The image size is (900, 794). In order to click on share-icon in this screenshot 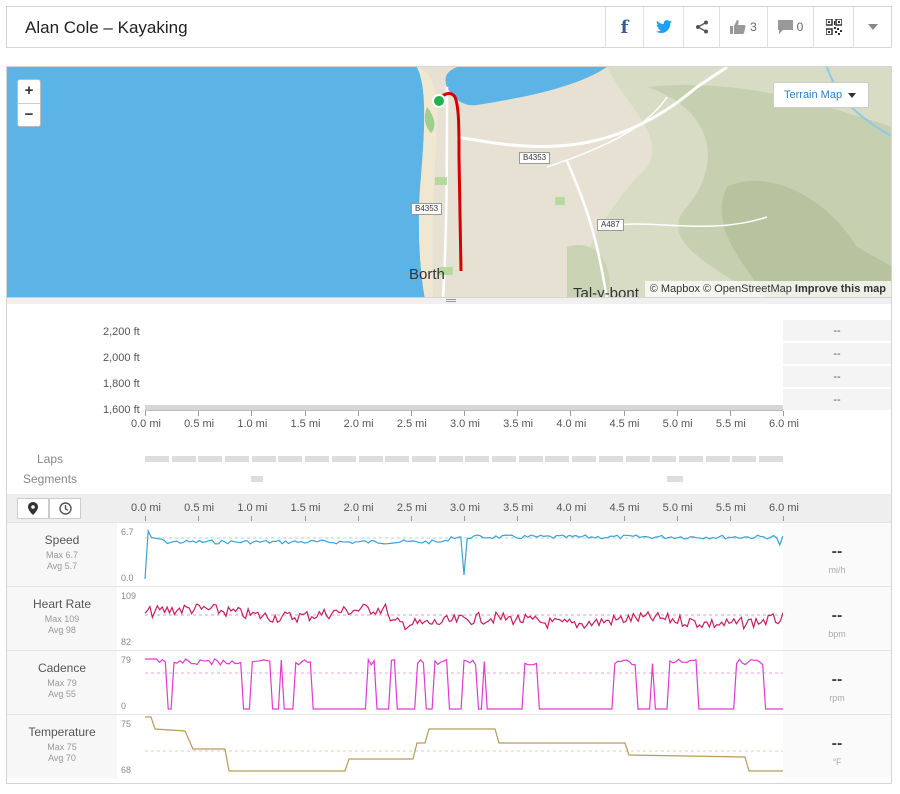, I will do `click(701, 27)`.